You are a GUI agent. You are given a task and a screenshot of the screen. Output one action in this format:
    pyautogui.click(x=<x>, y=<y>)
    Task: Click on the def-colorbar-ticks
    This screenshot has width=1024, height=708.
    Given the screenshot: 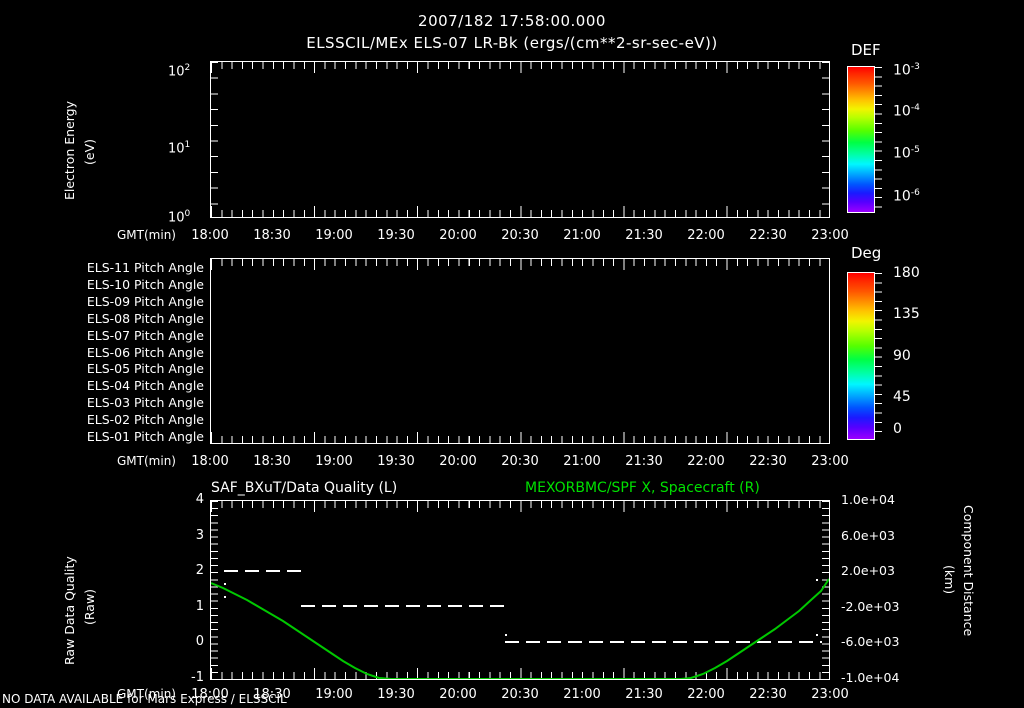 What is the action you would take?
    pyautogui.click(x=878, y=139)
    